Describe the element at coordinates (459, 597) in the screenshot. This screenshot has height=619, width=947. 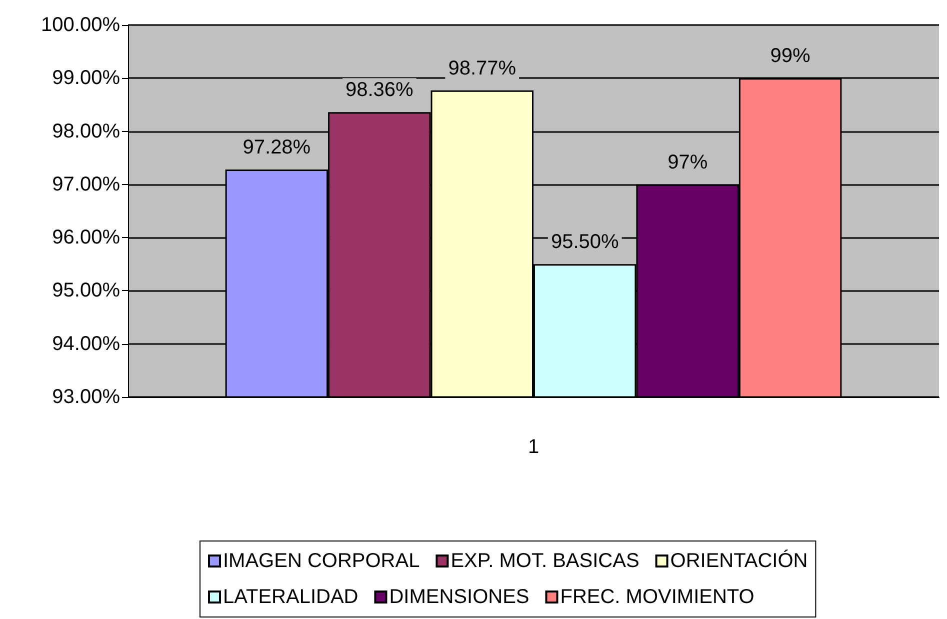
I see `legend-label: DIMENSIONES` at that location.